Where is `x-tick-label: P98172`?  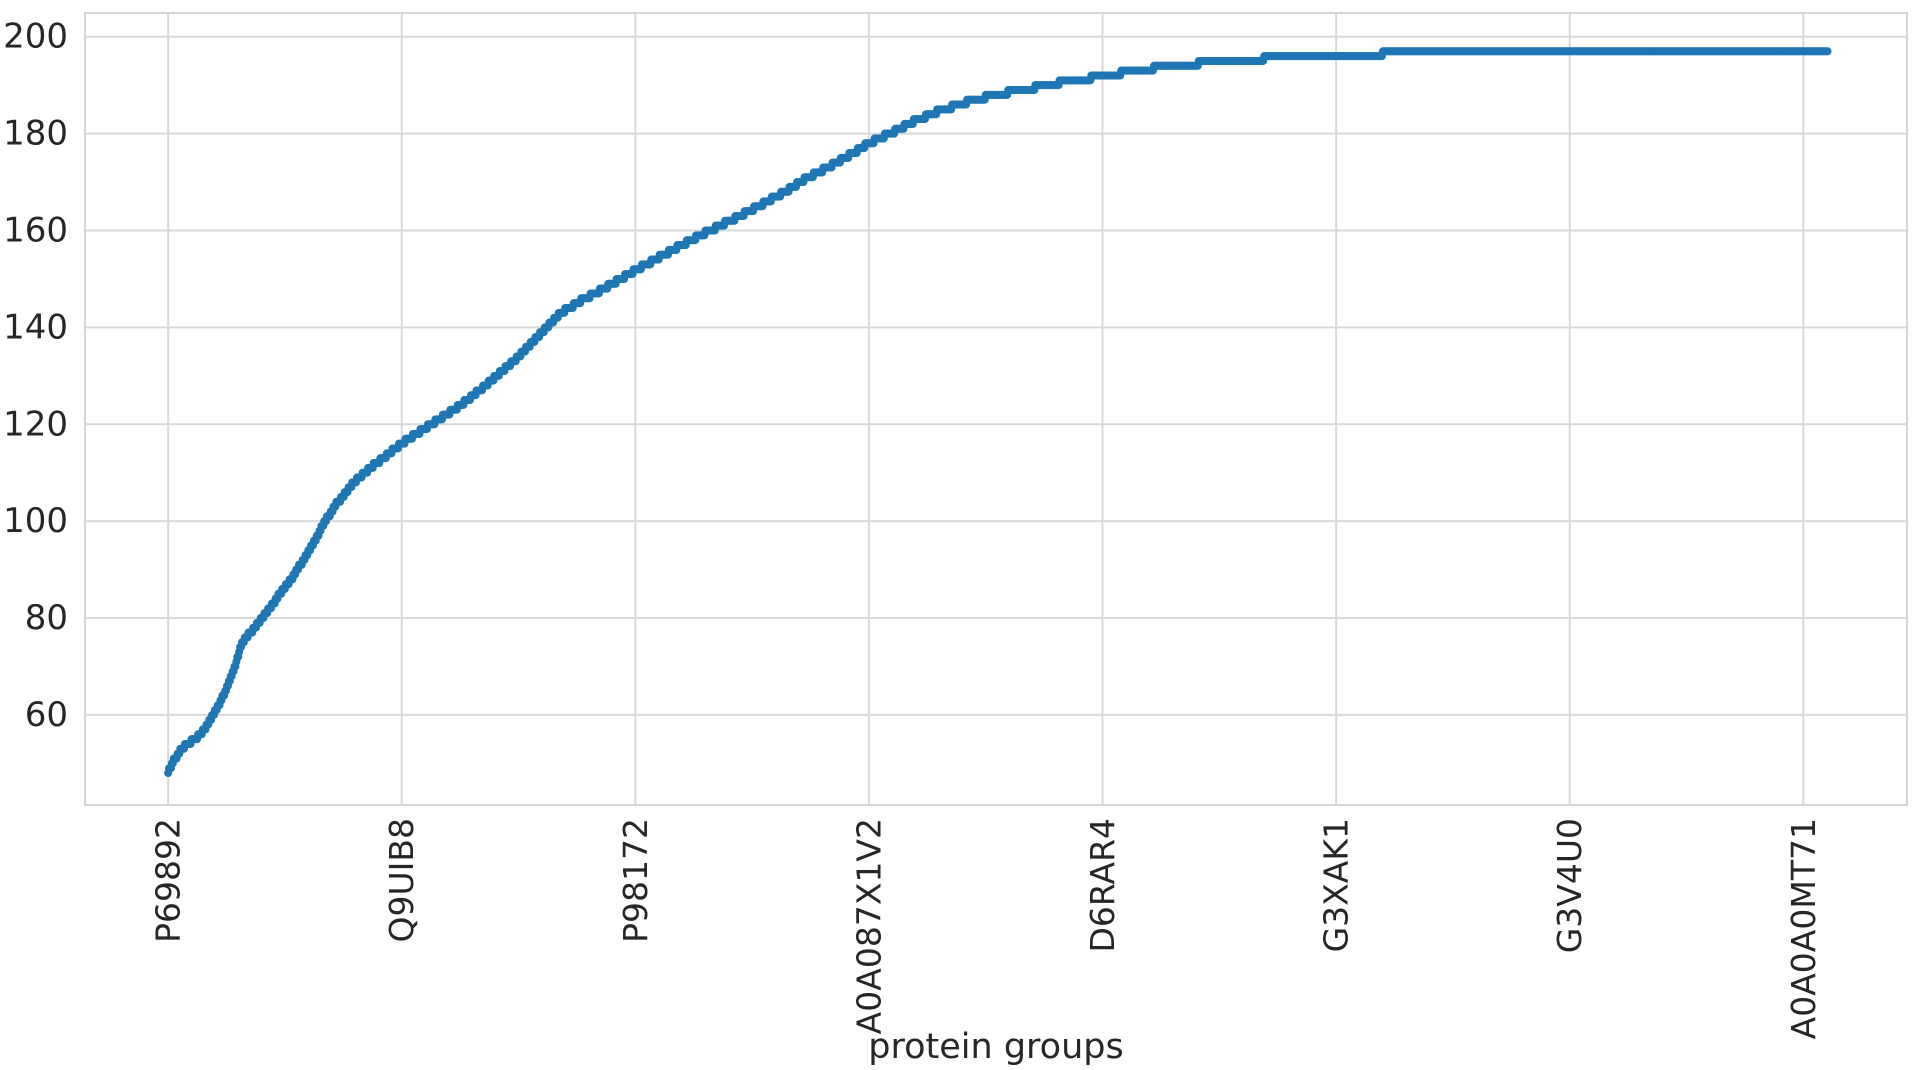
x-tick-label: P98172 is located at coordinates (635, 880).